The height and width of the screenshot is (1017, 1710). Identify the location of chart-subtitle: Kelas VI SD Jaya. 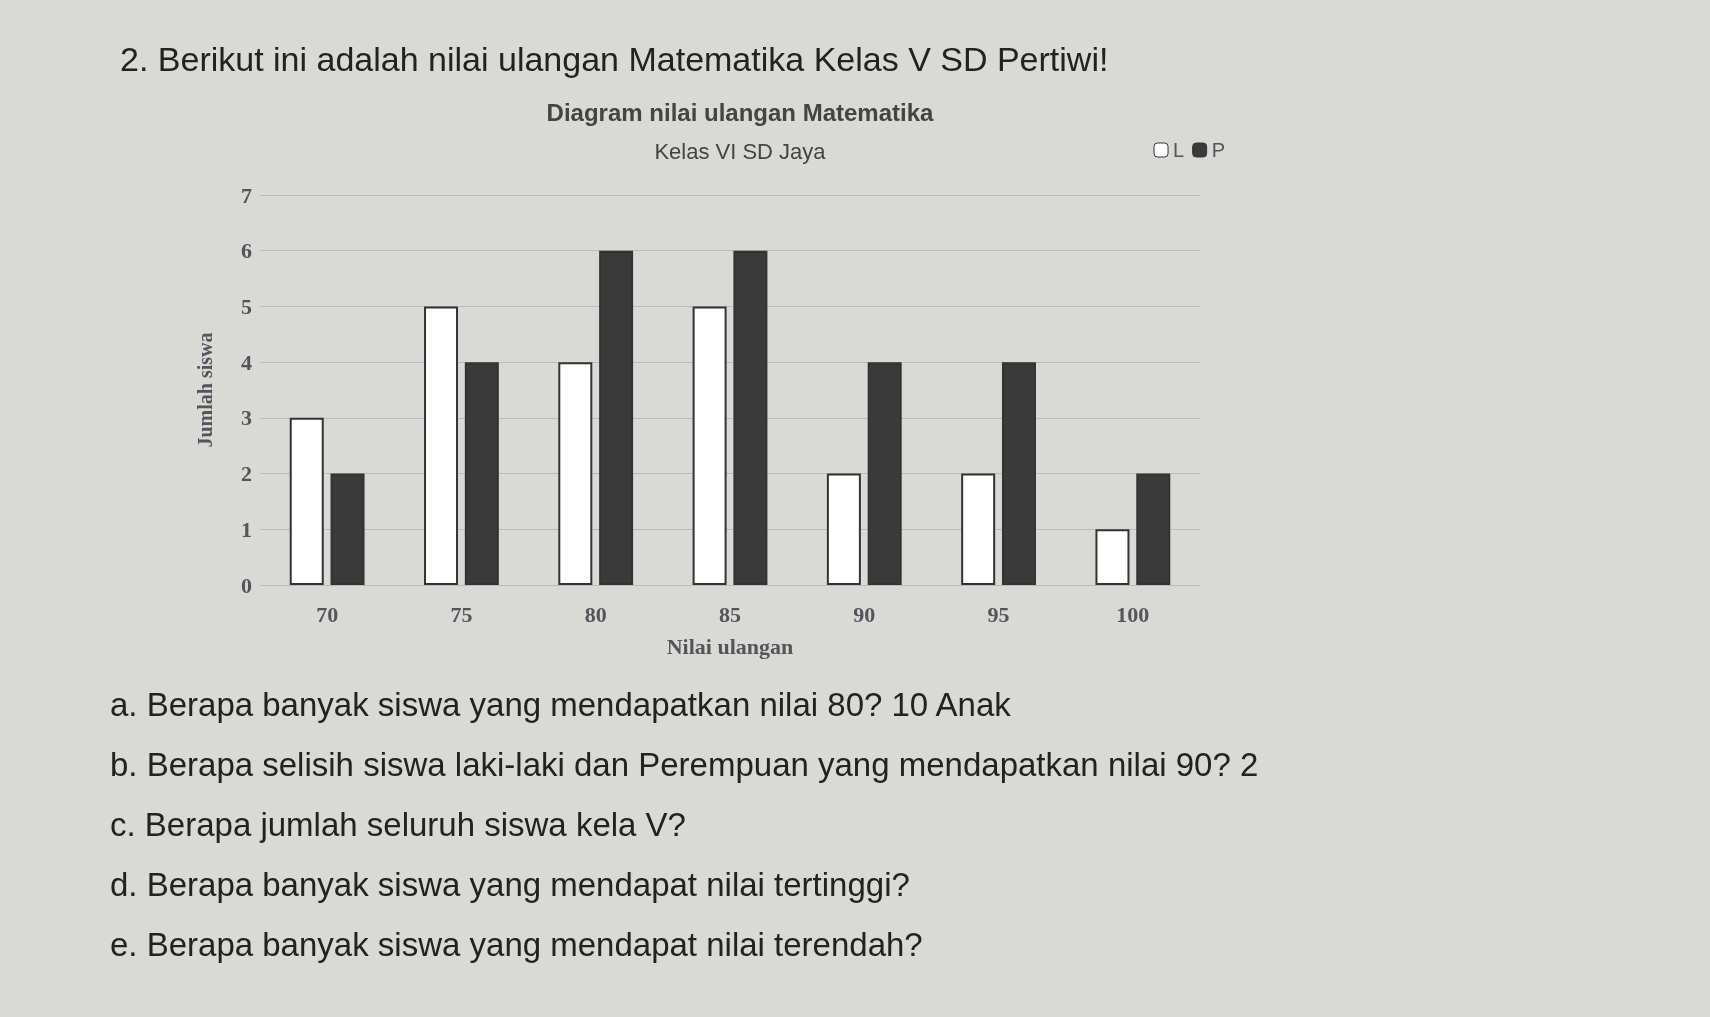
(740, 151).